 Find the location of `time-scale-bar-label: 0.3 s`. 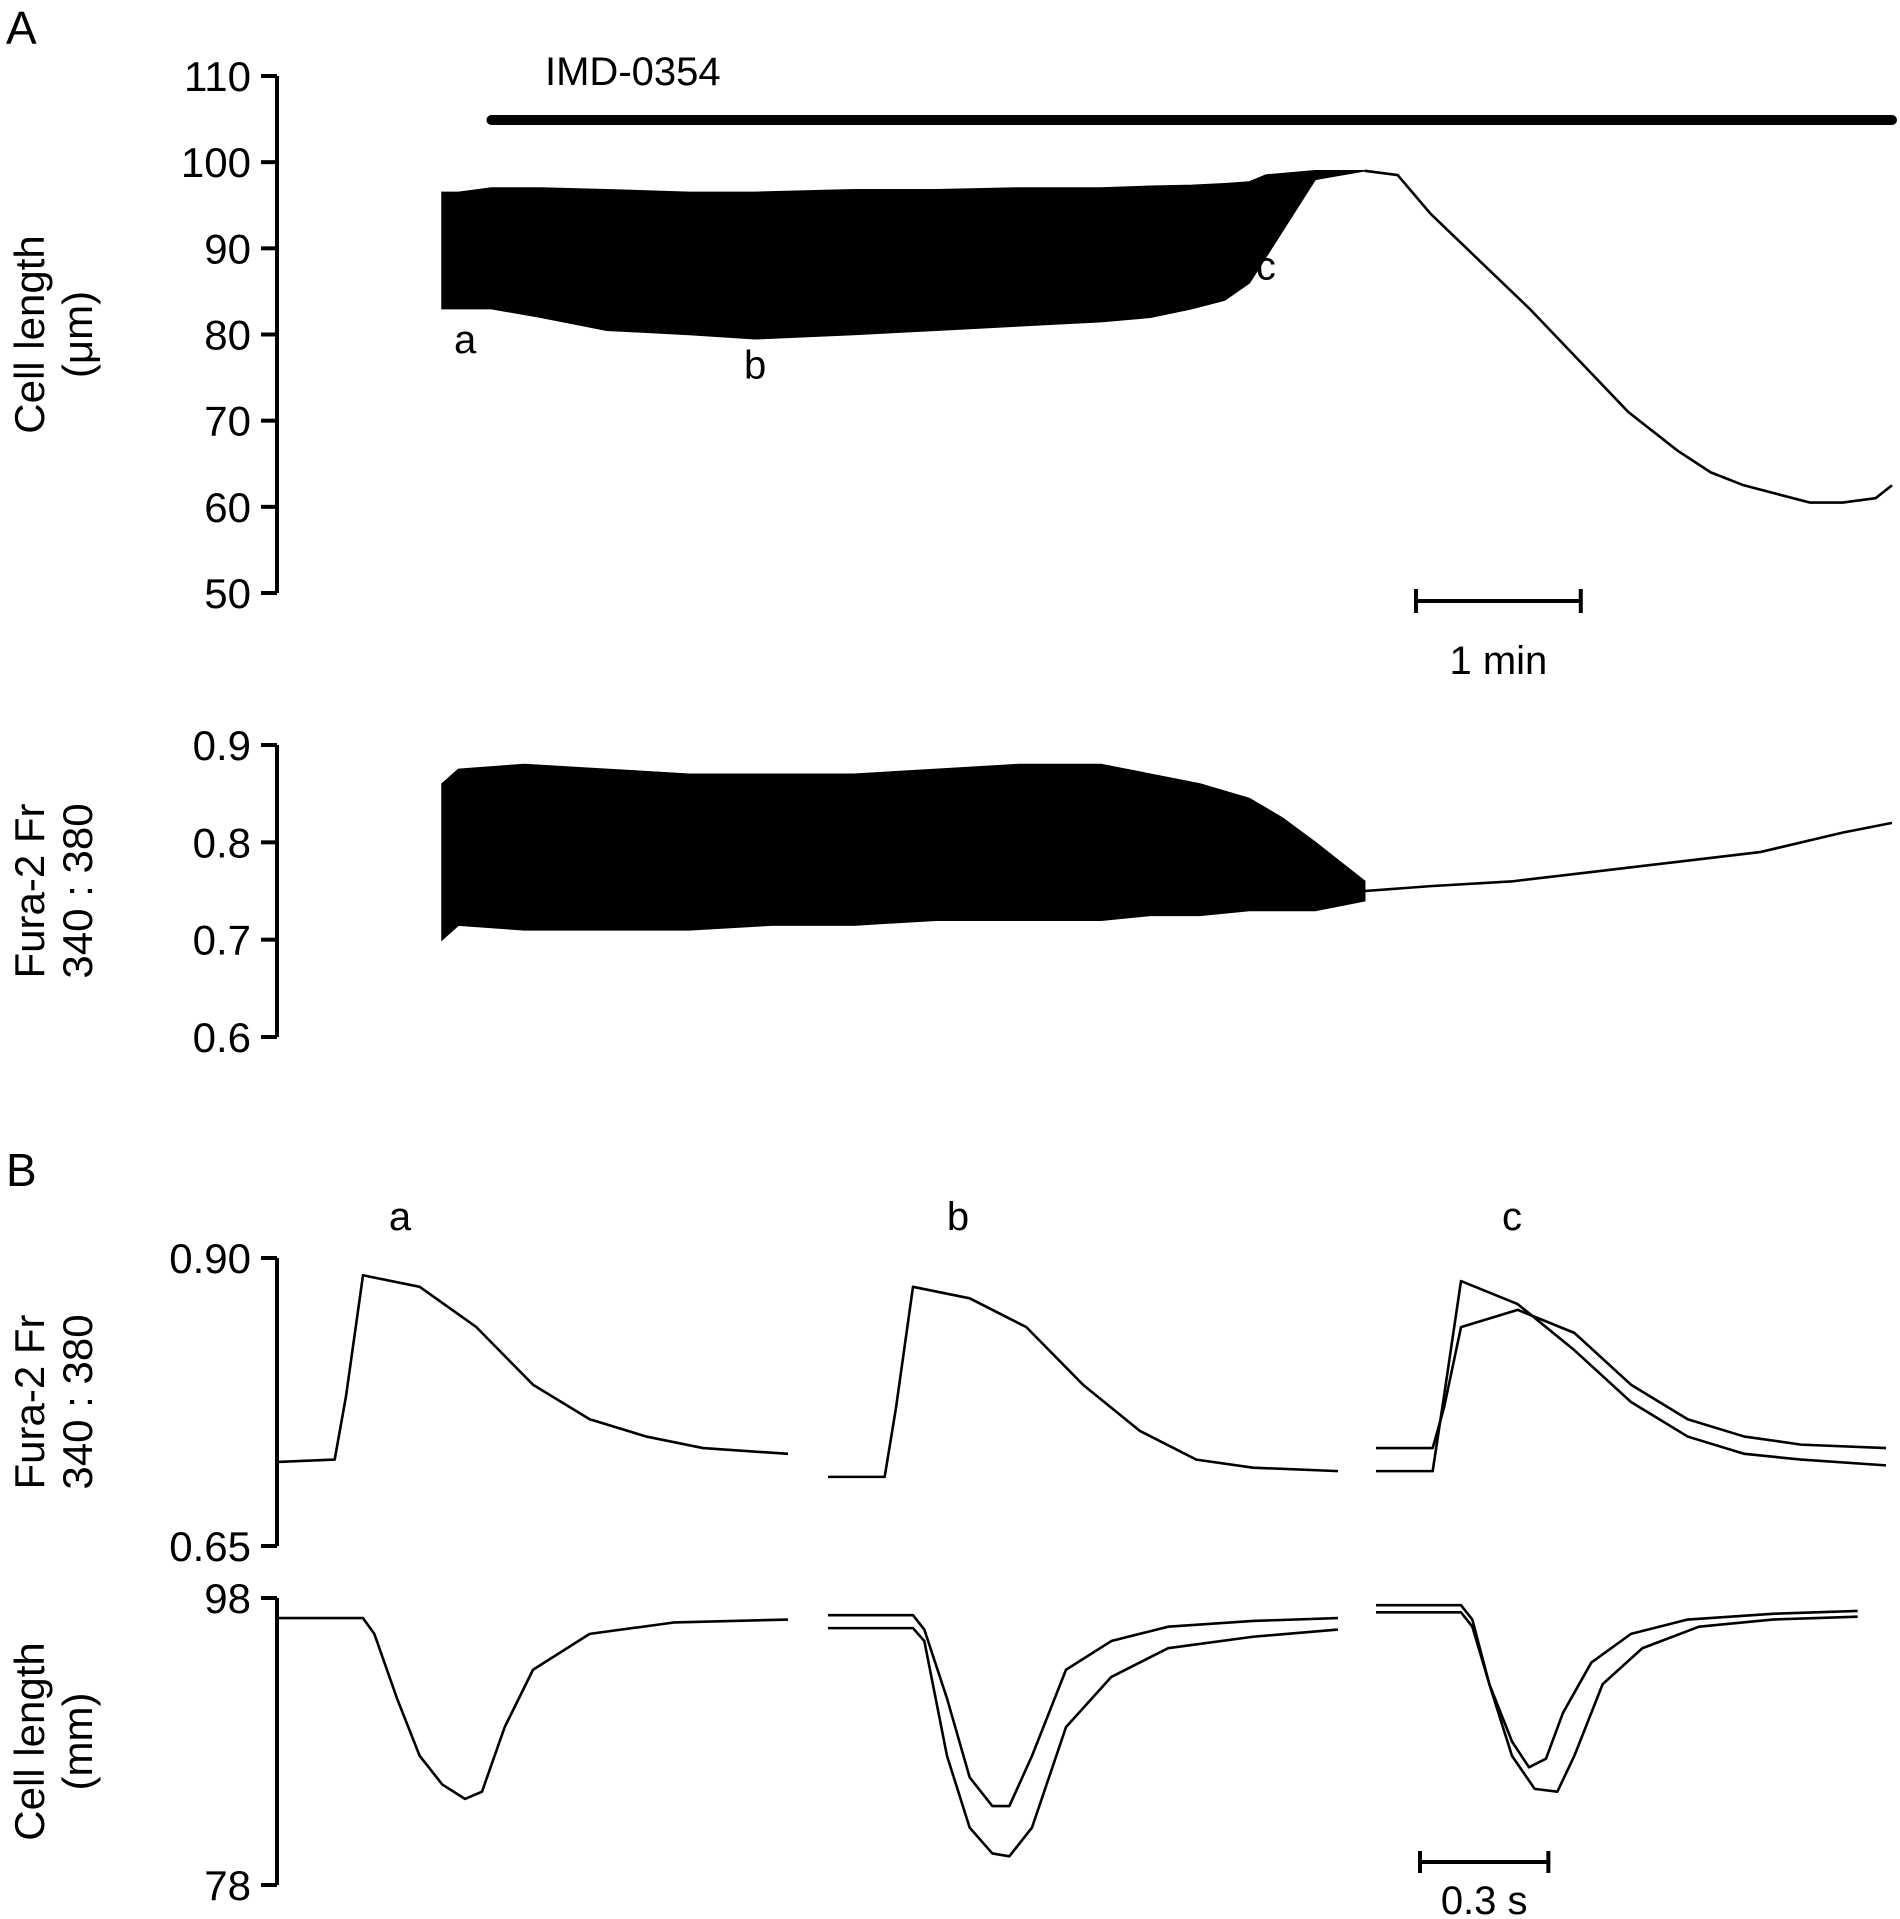

time-scale-bar-label: 0.3 s is located at coordinates (1484, 1899).